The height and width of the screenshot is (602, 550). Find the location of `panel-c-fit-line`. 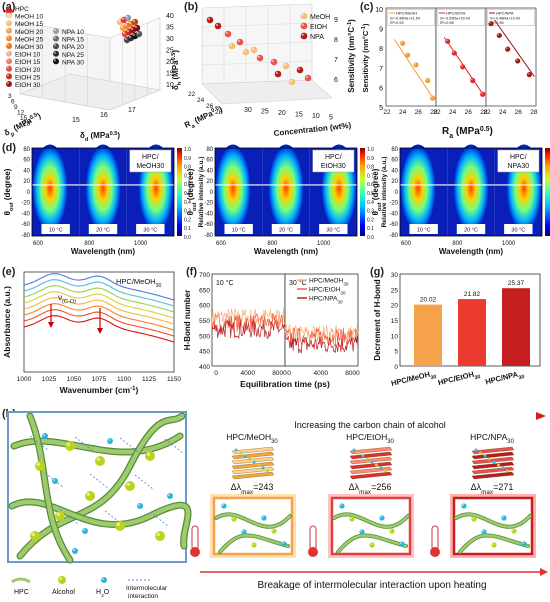

panel-c-fit-line is located at coordinates (414, 70).